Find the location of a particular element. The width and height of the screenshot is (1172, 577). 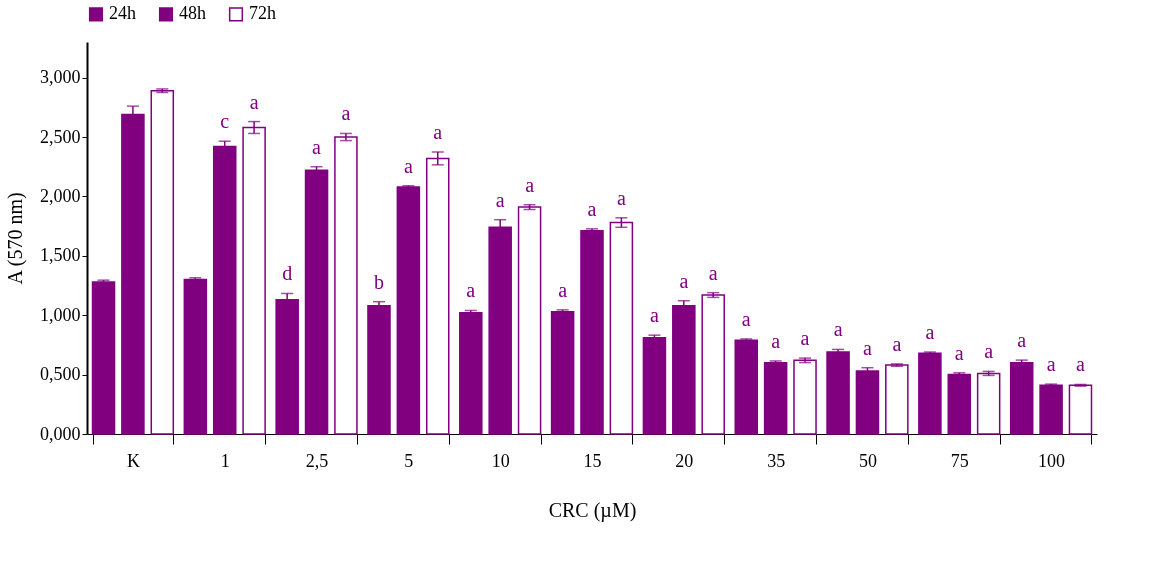

data-label: c is located at coordinates (225, 121).